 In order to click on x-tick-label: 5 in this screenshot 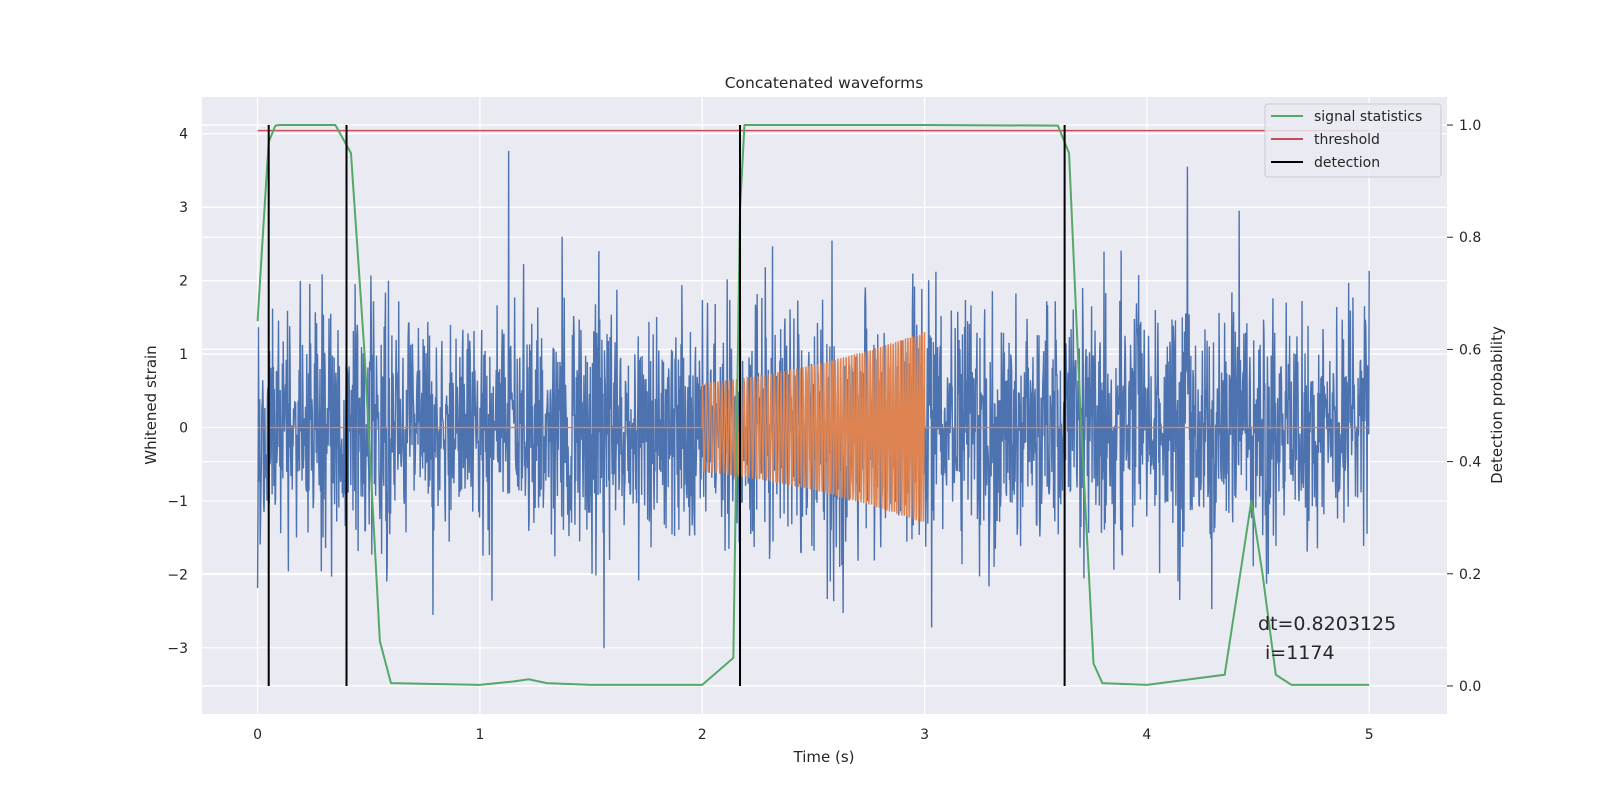, I will do `click(1369, 735)`.